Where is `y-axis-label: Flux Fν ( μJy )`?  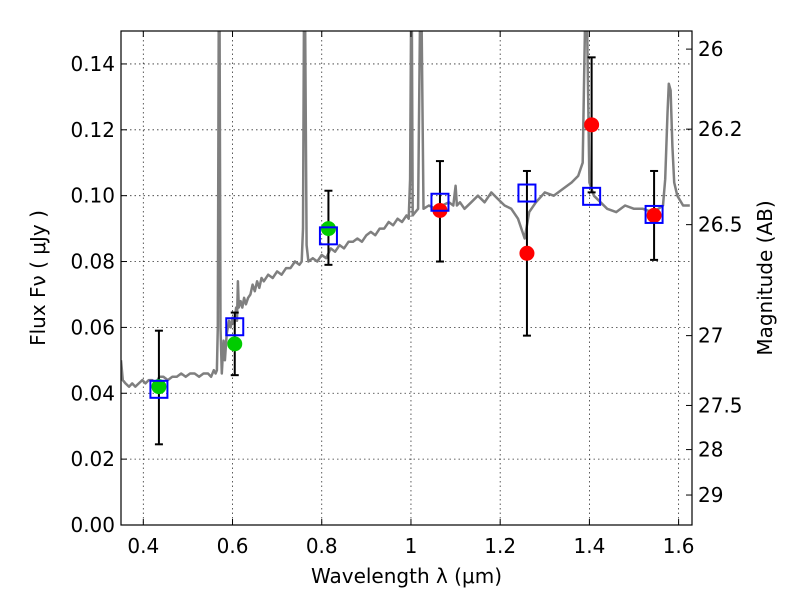
y-axis-label: Flux Fν ( μJy ) is located at coordinates (38, 278).